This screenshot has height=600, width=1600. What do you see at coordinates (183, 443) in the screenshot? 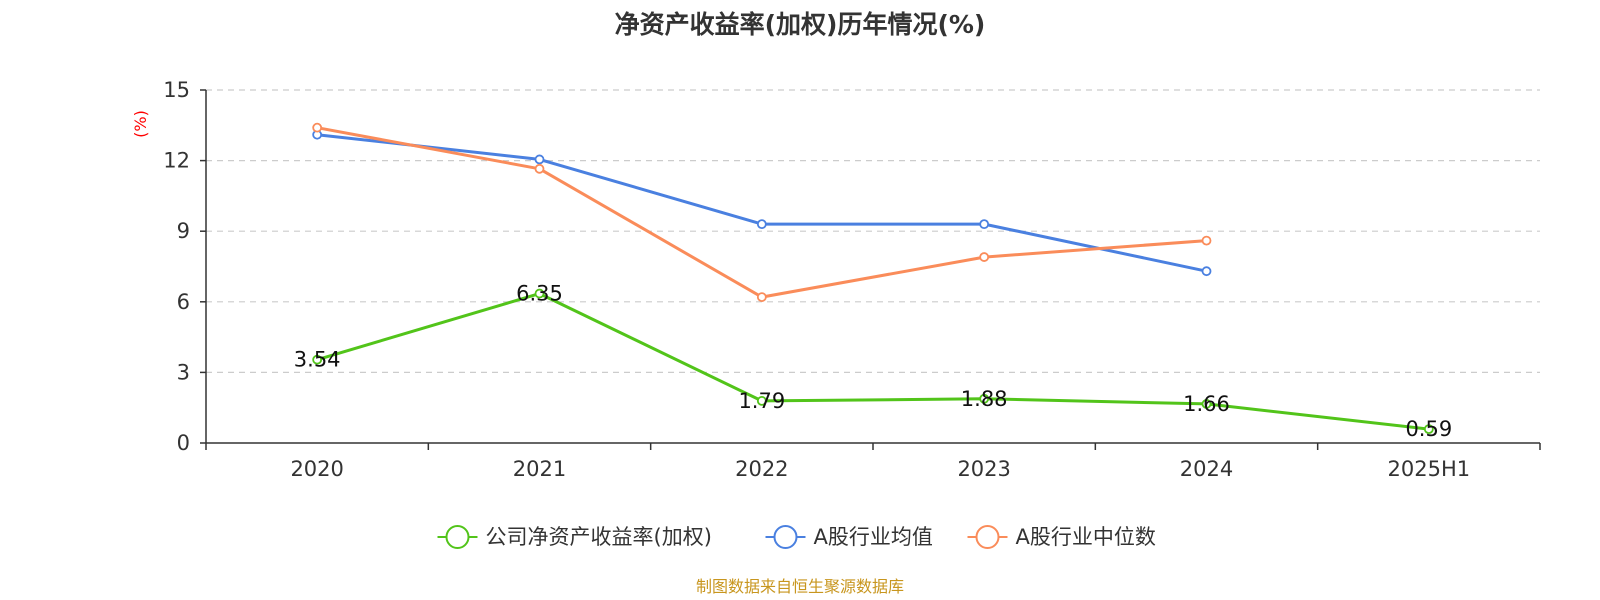
I see `y-tick-label-0: 0` at bounding box center [183, 443].